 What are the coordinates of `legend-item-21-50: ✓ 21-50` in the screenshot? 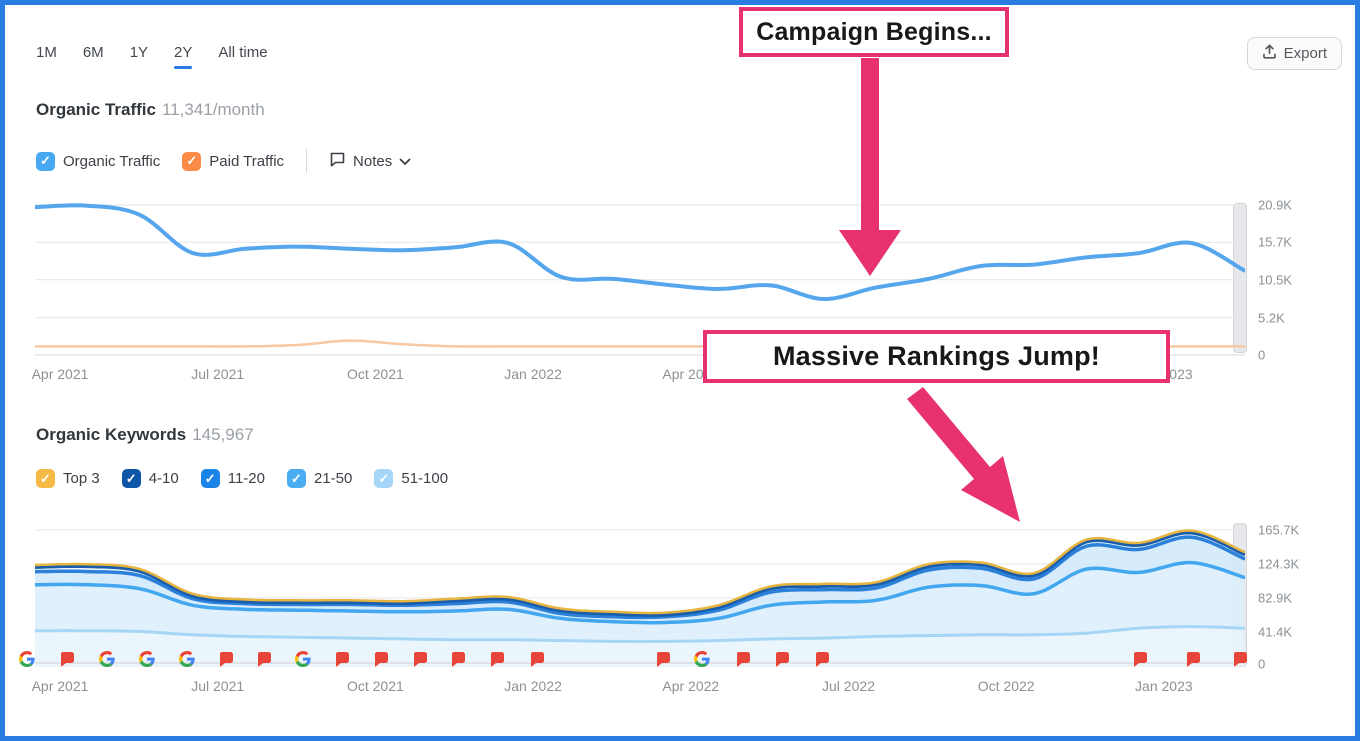 It's located at (319, 478).